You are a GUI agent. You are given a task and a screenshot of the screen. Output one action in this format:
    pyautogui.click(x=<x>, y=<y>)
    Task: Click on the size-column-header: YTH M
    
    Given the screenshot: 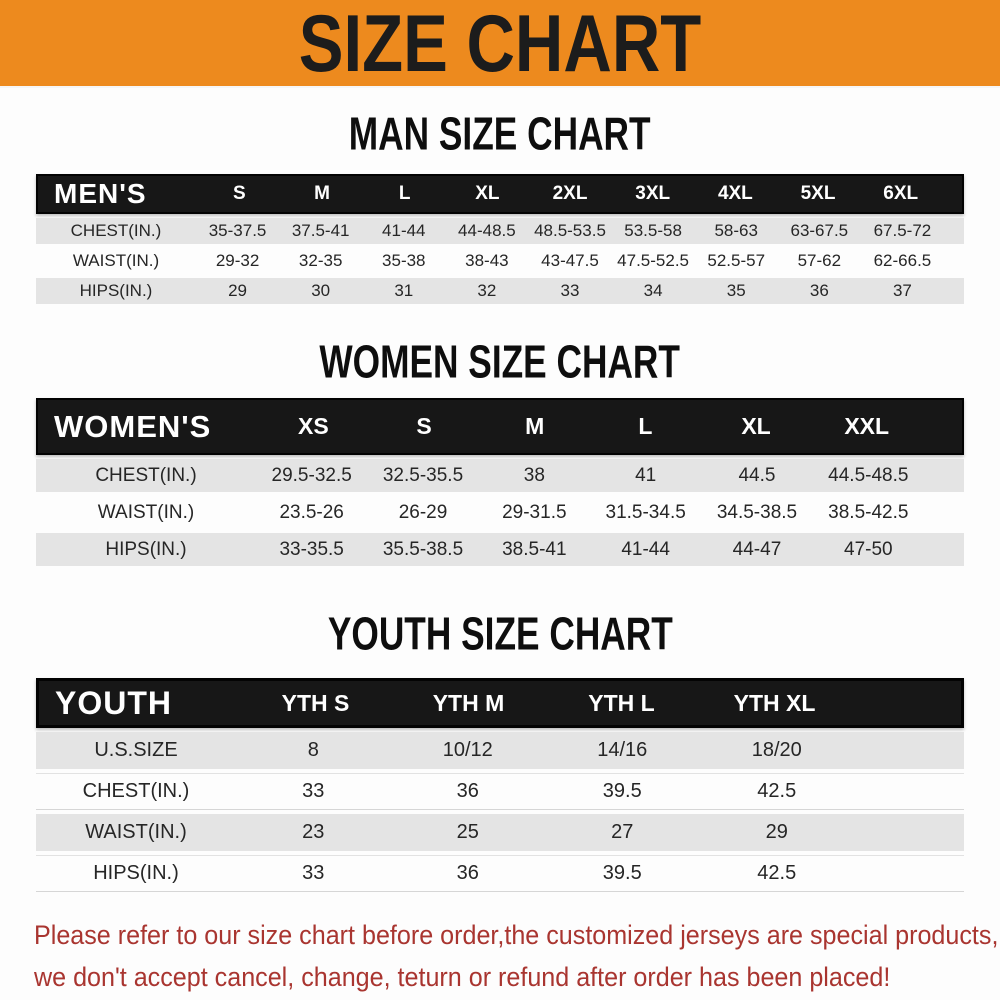 What is the action you would take?
    pyautogui.click(x=468, y=702)
    